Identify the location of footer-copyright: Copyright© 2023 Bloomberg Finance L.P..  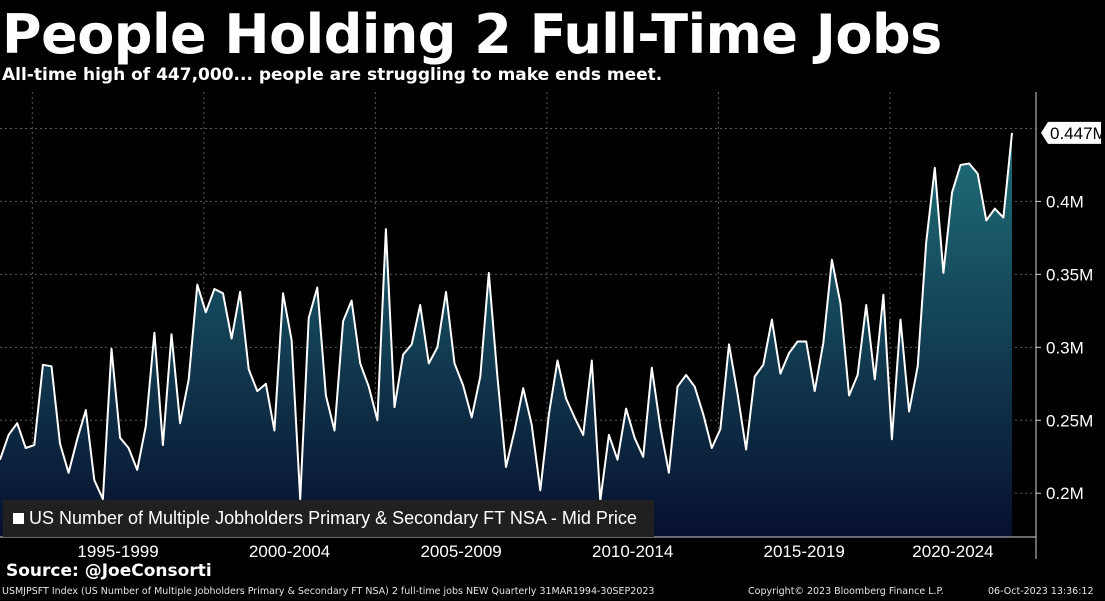
(846, 591).